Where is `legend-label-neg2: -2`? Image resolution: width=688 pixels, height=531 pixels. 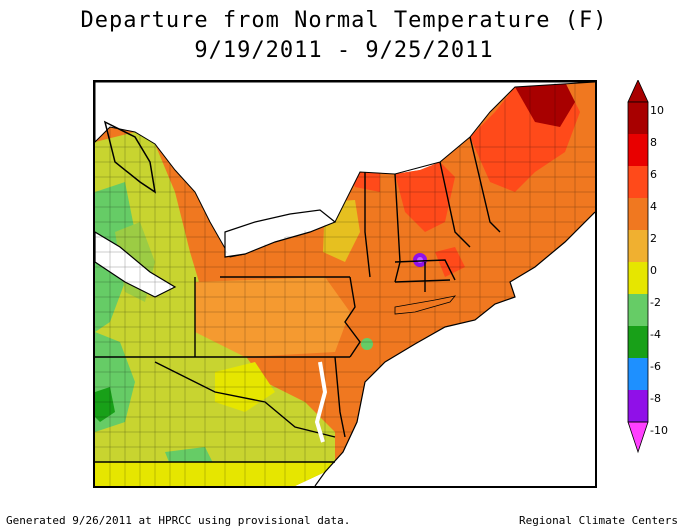
legend-label-neg2: -2 is located at coordinates (655, 302).